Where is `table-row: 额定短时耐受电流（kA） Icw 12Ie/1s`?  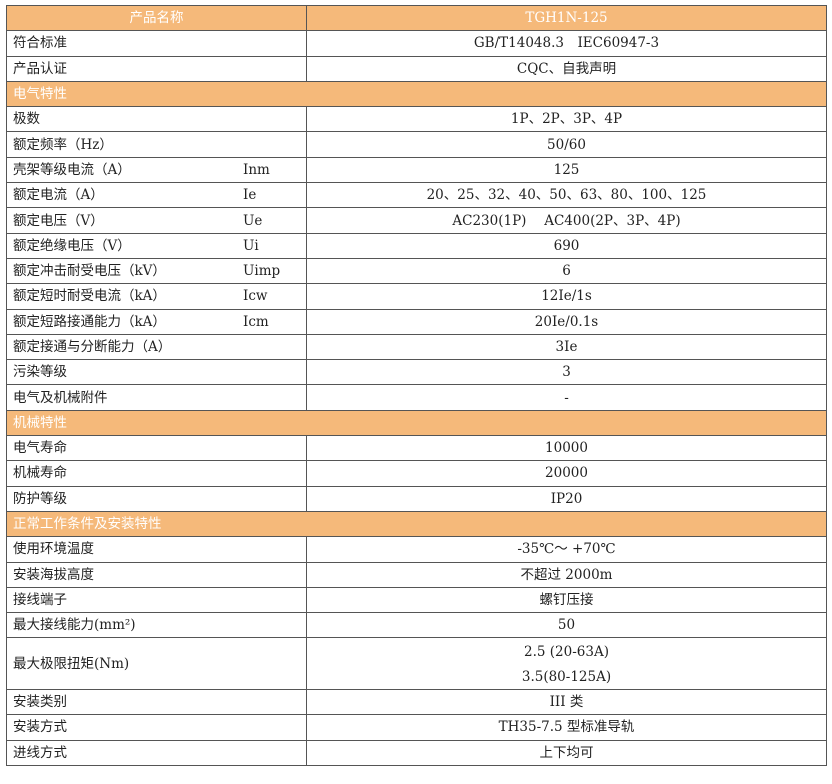 table-row: 额定短时耐受电流（kA） Icw 12Ie/1s is located at coordinates (416, 296).